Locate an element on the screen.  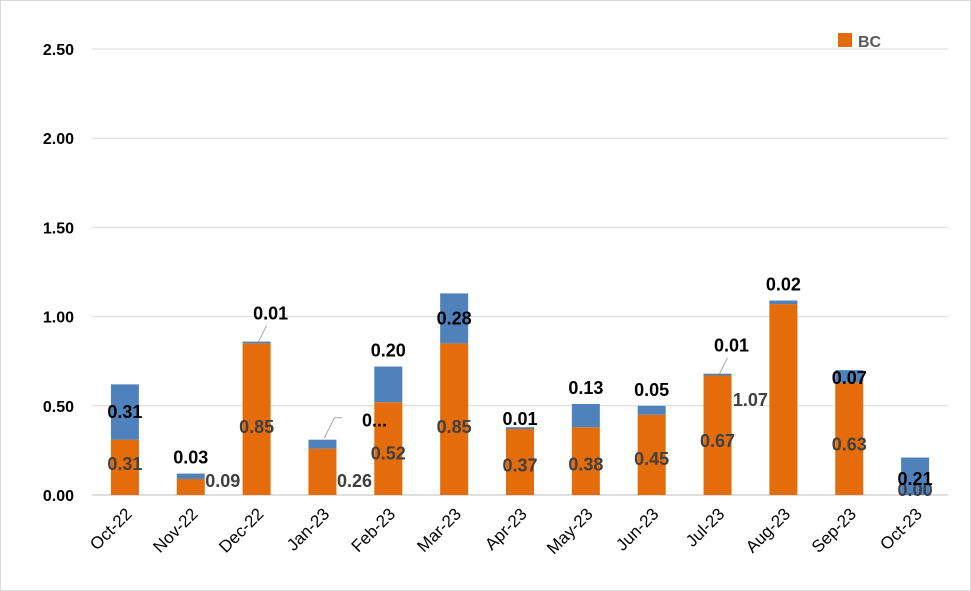
data-label-bc: 0.26 is located at coordinates (354, 481).